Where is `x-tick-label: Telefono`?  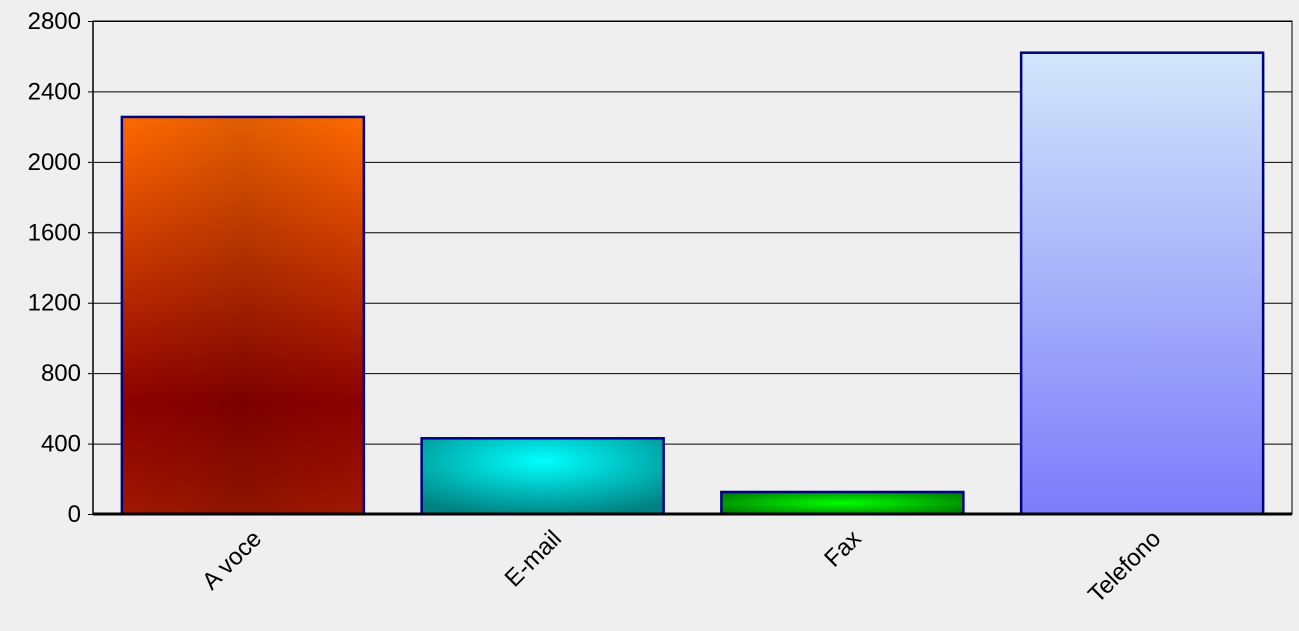 x-tick-label: Telefono is located at coordinates (1124, 566).